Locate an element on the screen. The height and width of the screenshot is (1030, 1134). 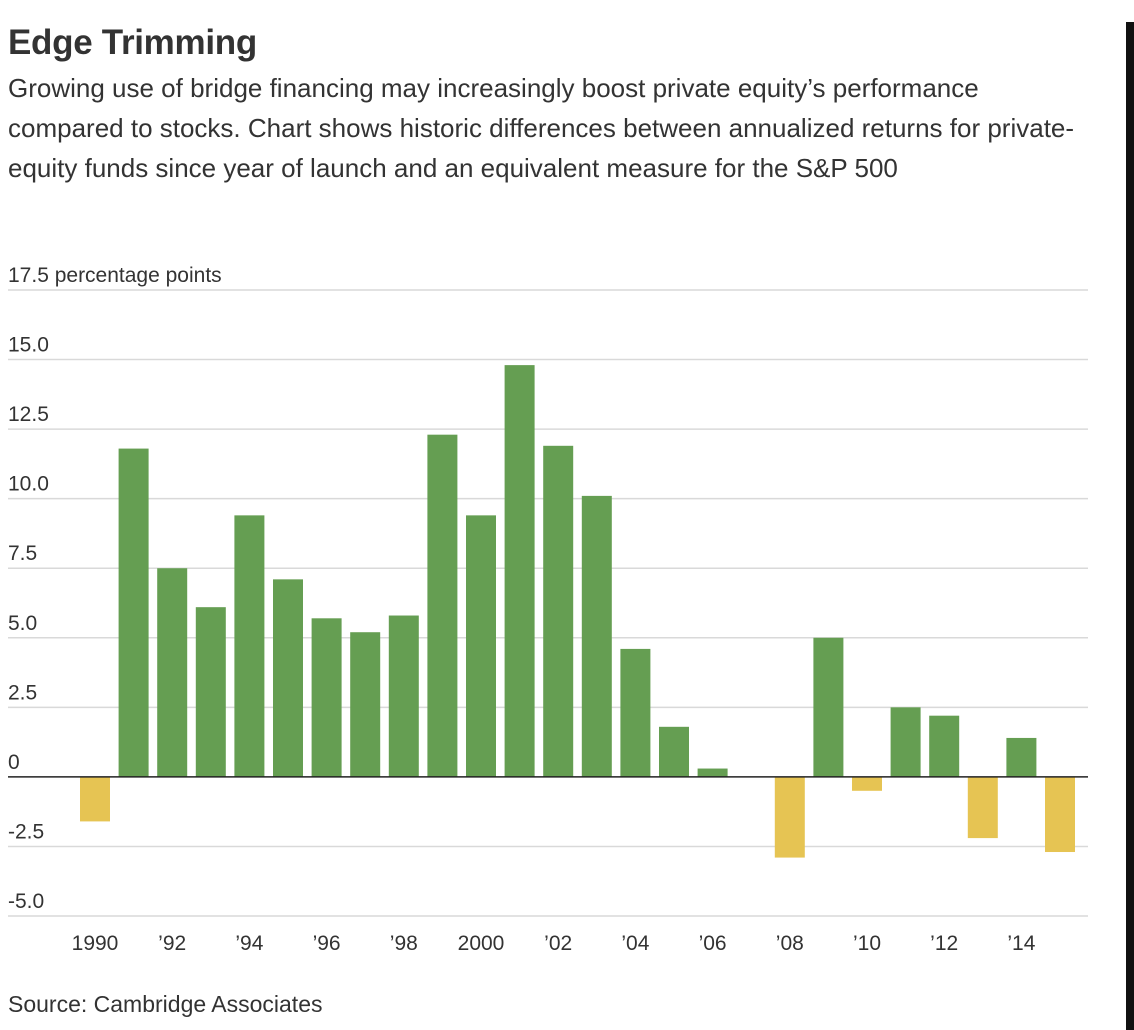
bar-2015 is located at coordinates (1060, 814).